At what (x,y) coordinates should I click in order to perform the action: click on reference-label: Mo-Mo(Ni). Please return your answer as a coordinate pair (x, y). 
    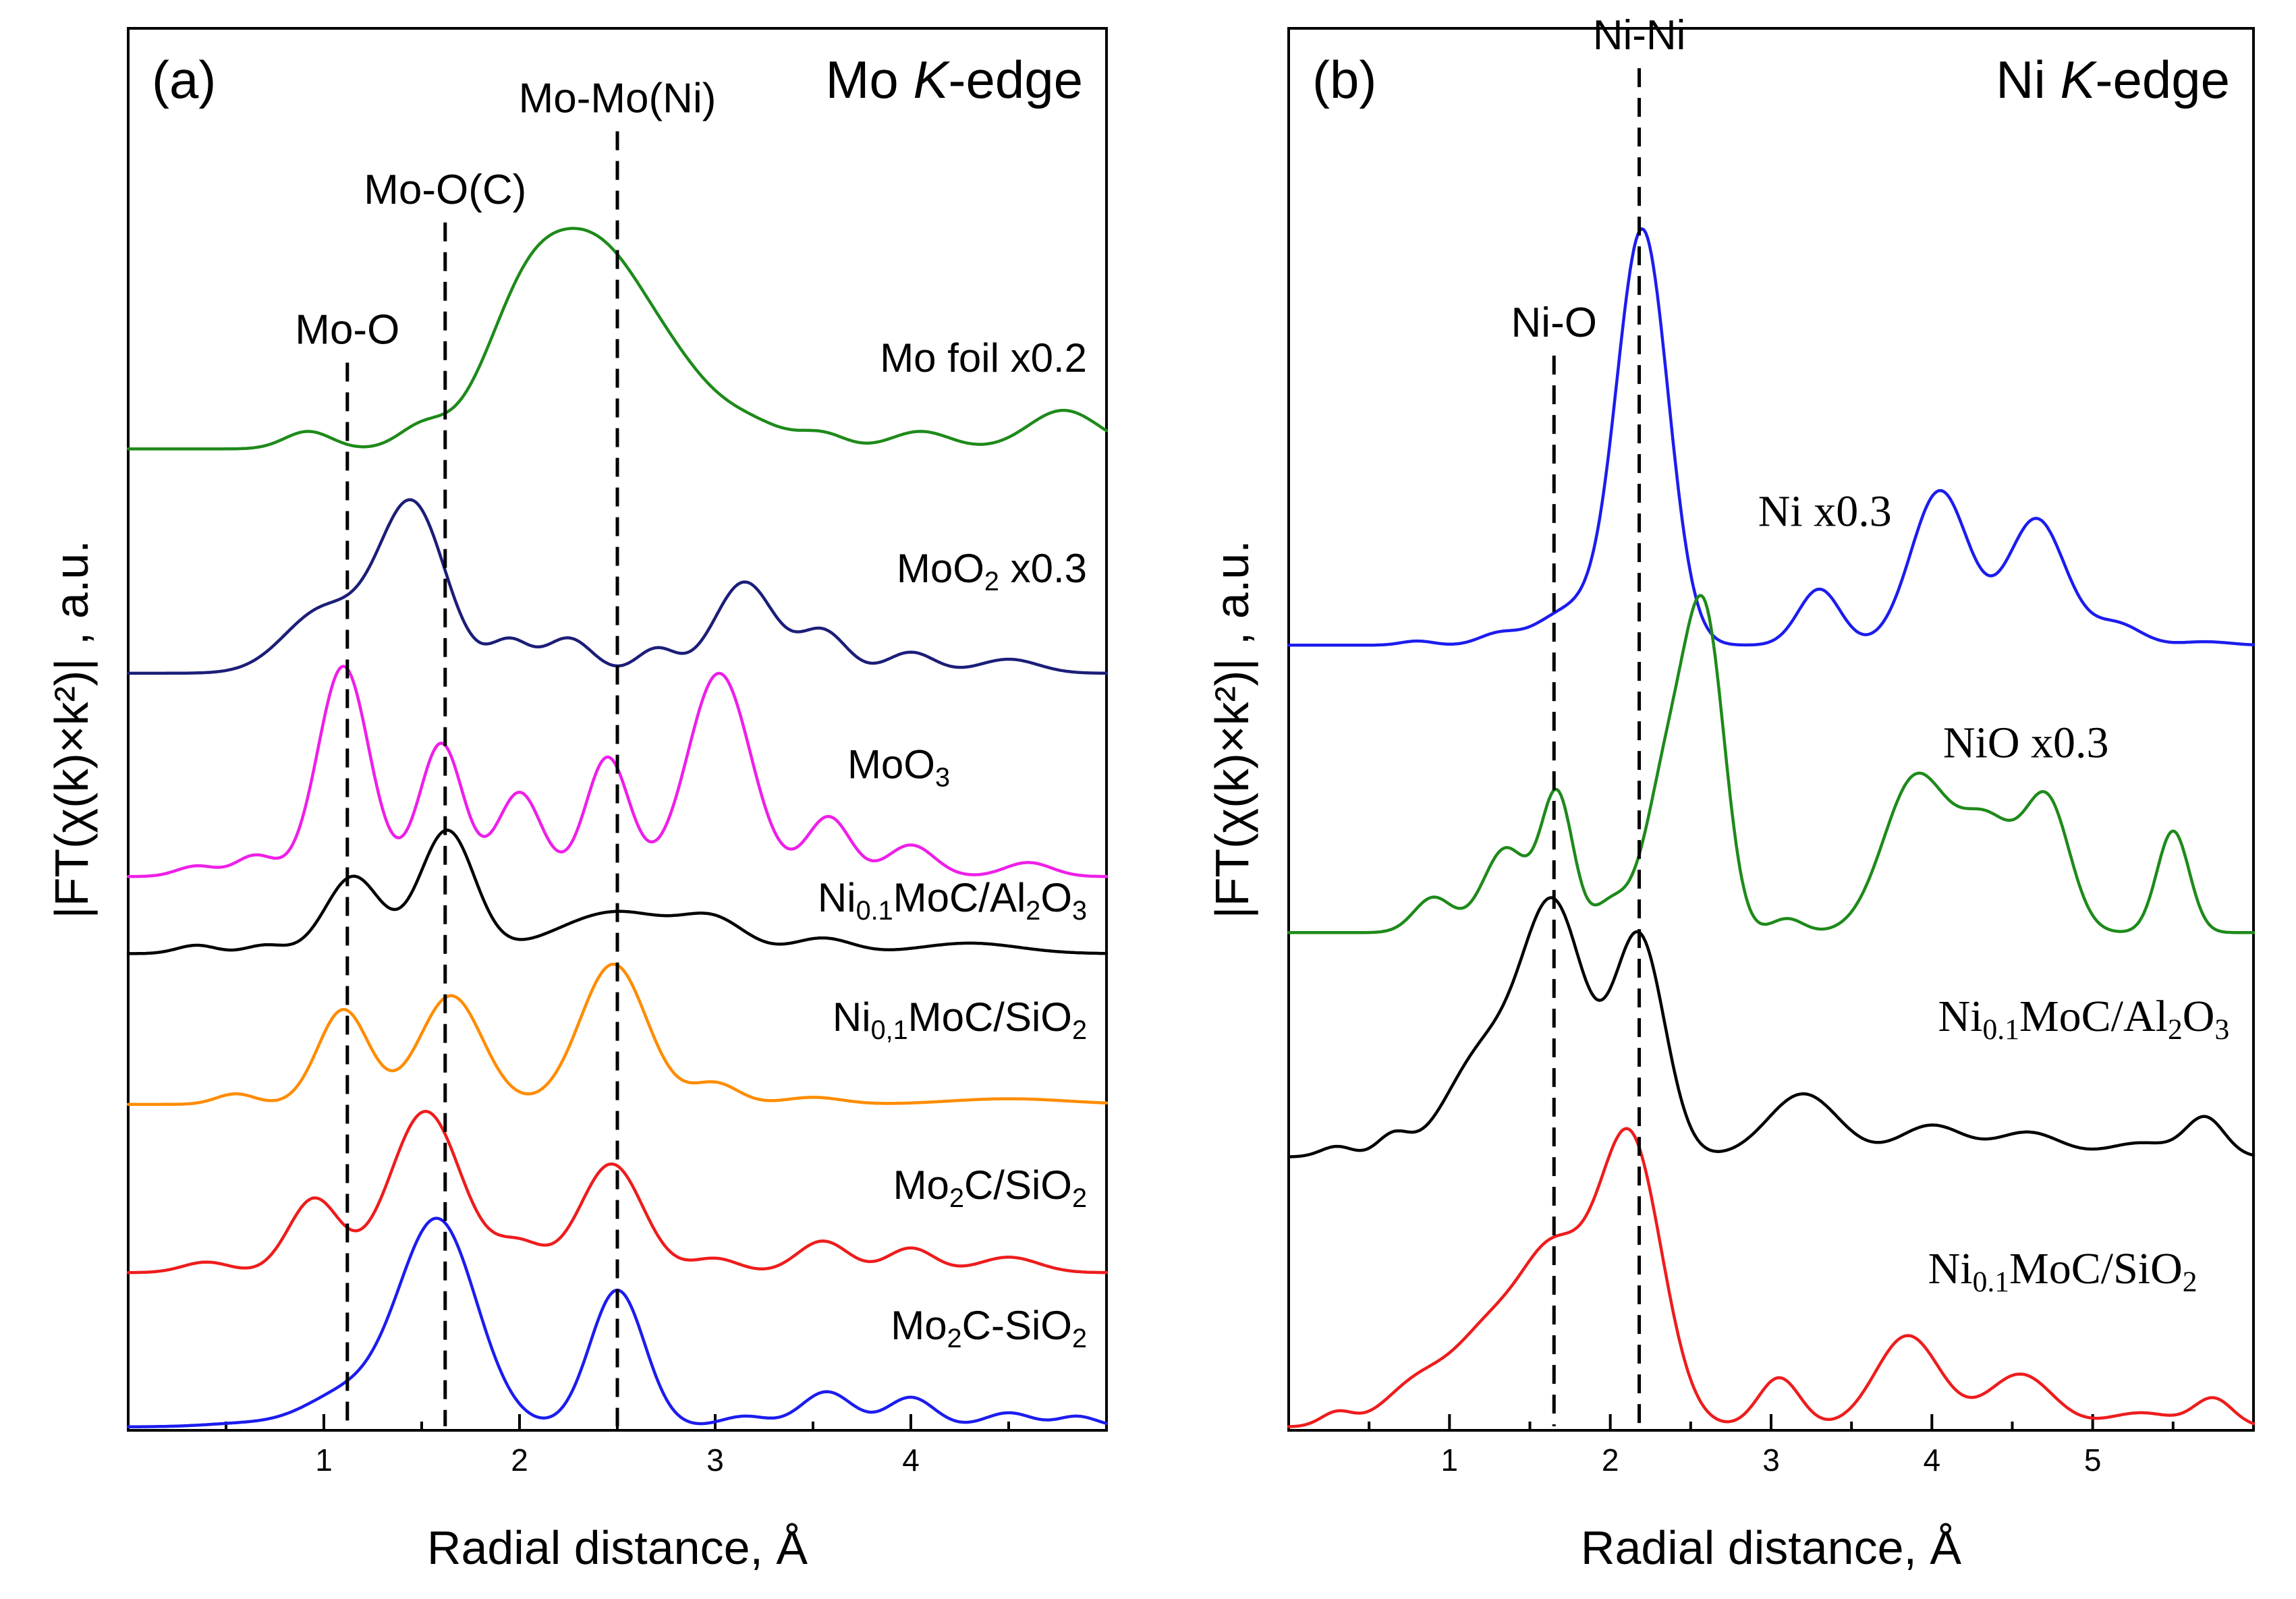
    Looking at the image, I should click on (618, 99).